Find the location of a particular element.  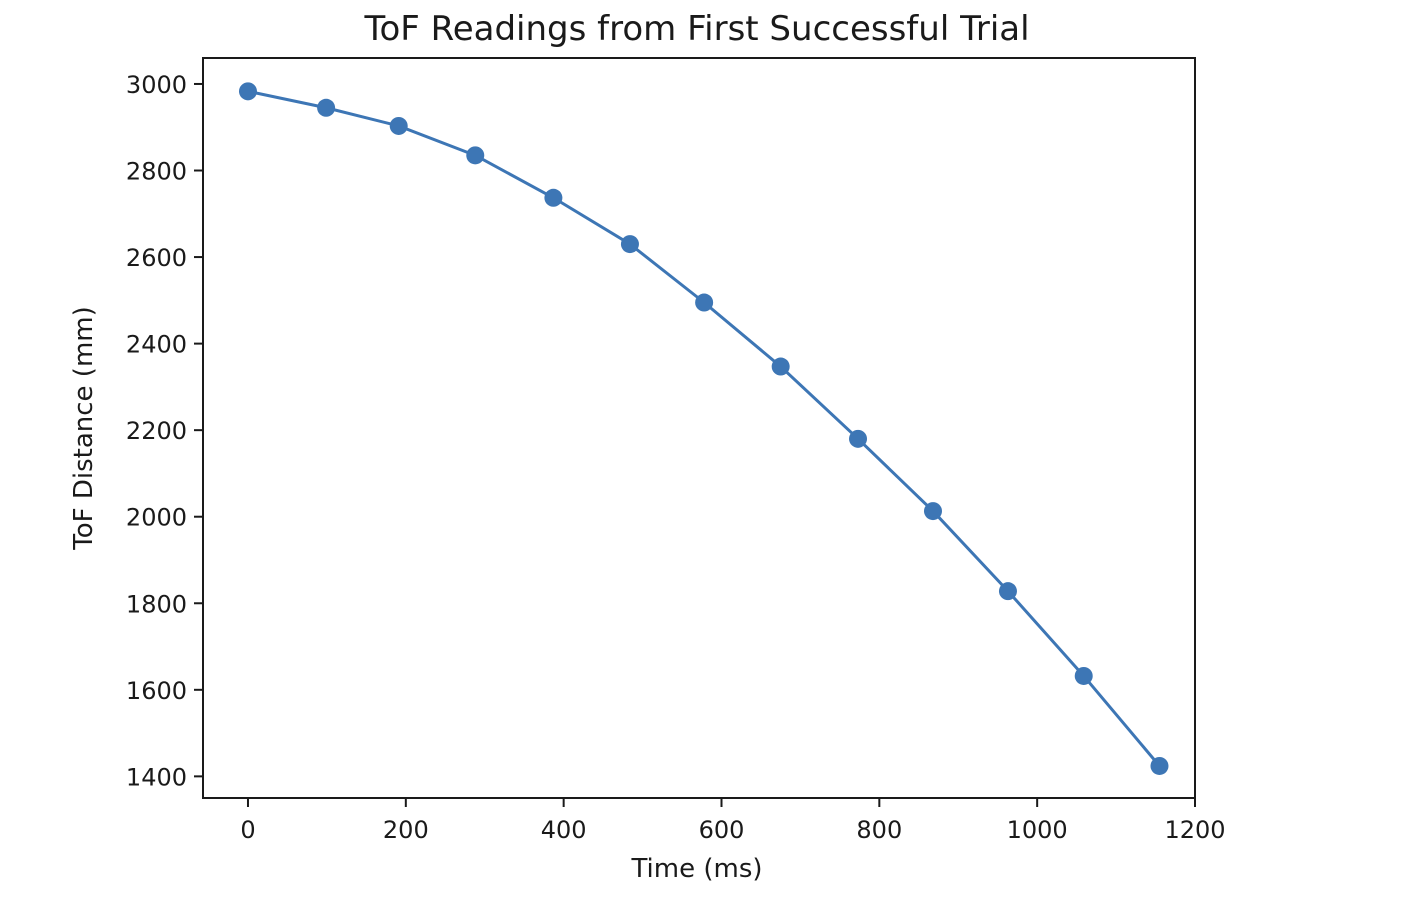

x-axis-label: Time (ms) is located at coordinates (696, 869).